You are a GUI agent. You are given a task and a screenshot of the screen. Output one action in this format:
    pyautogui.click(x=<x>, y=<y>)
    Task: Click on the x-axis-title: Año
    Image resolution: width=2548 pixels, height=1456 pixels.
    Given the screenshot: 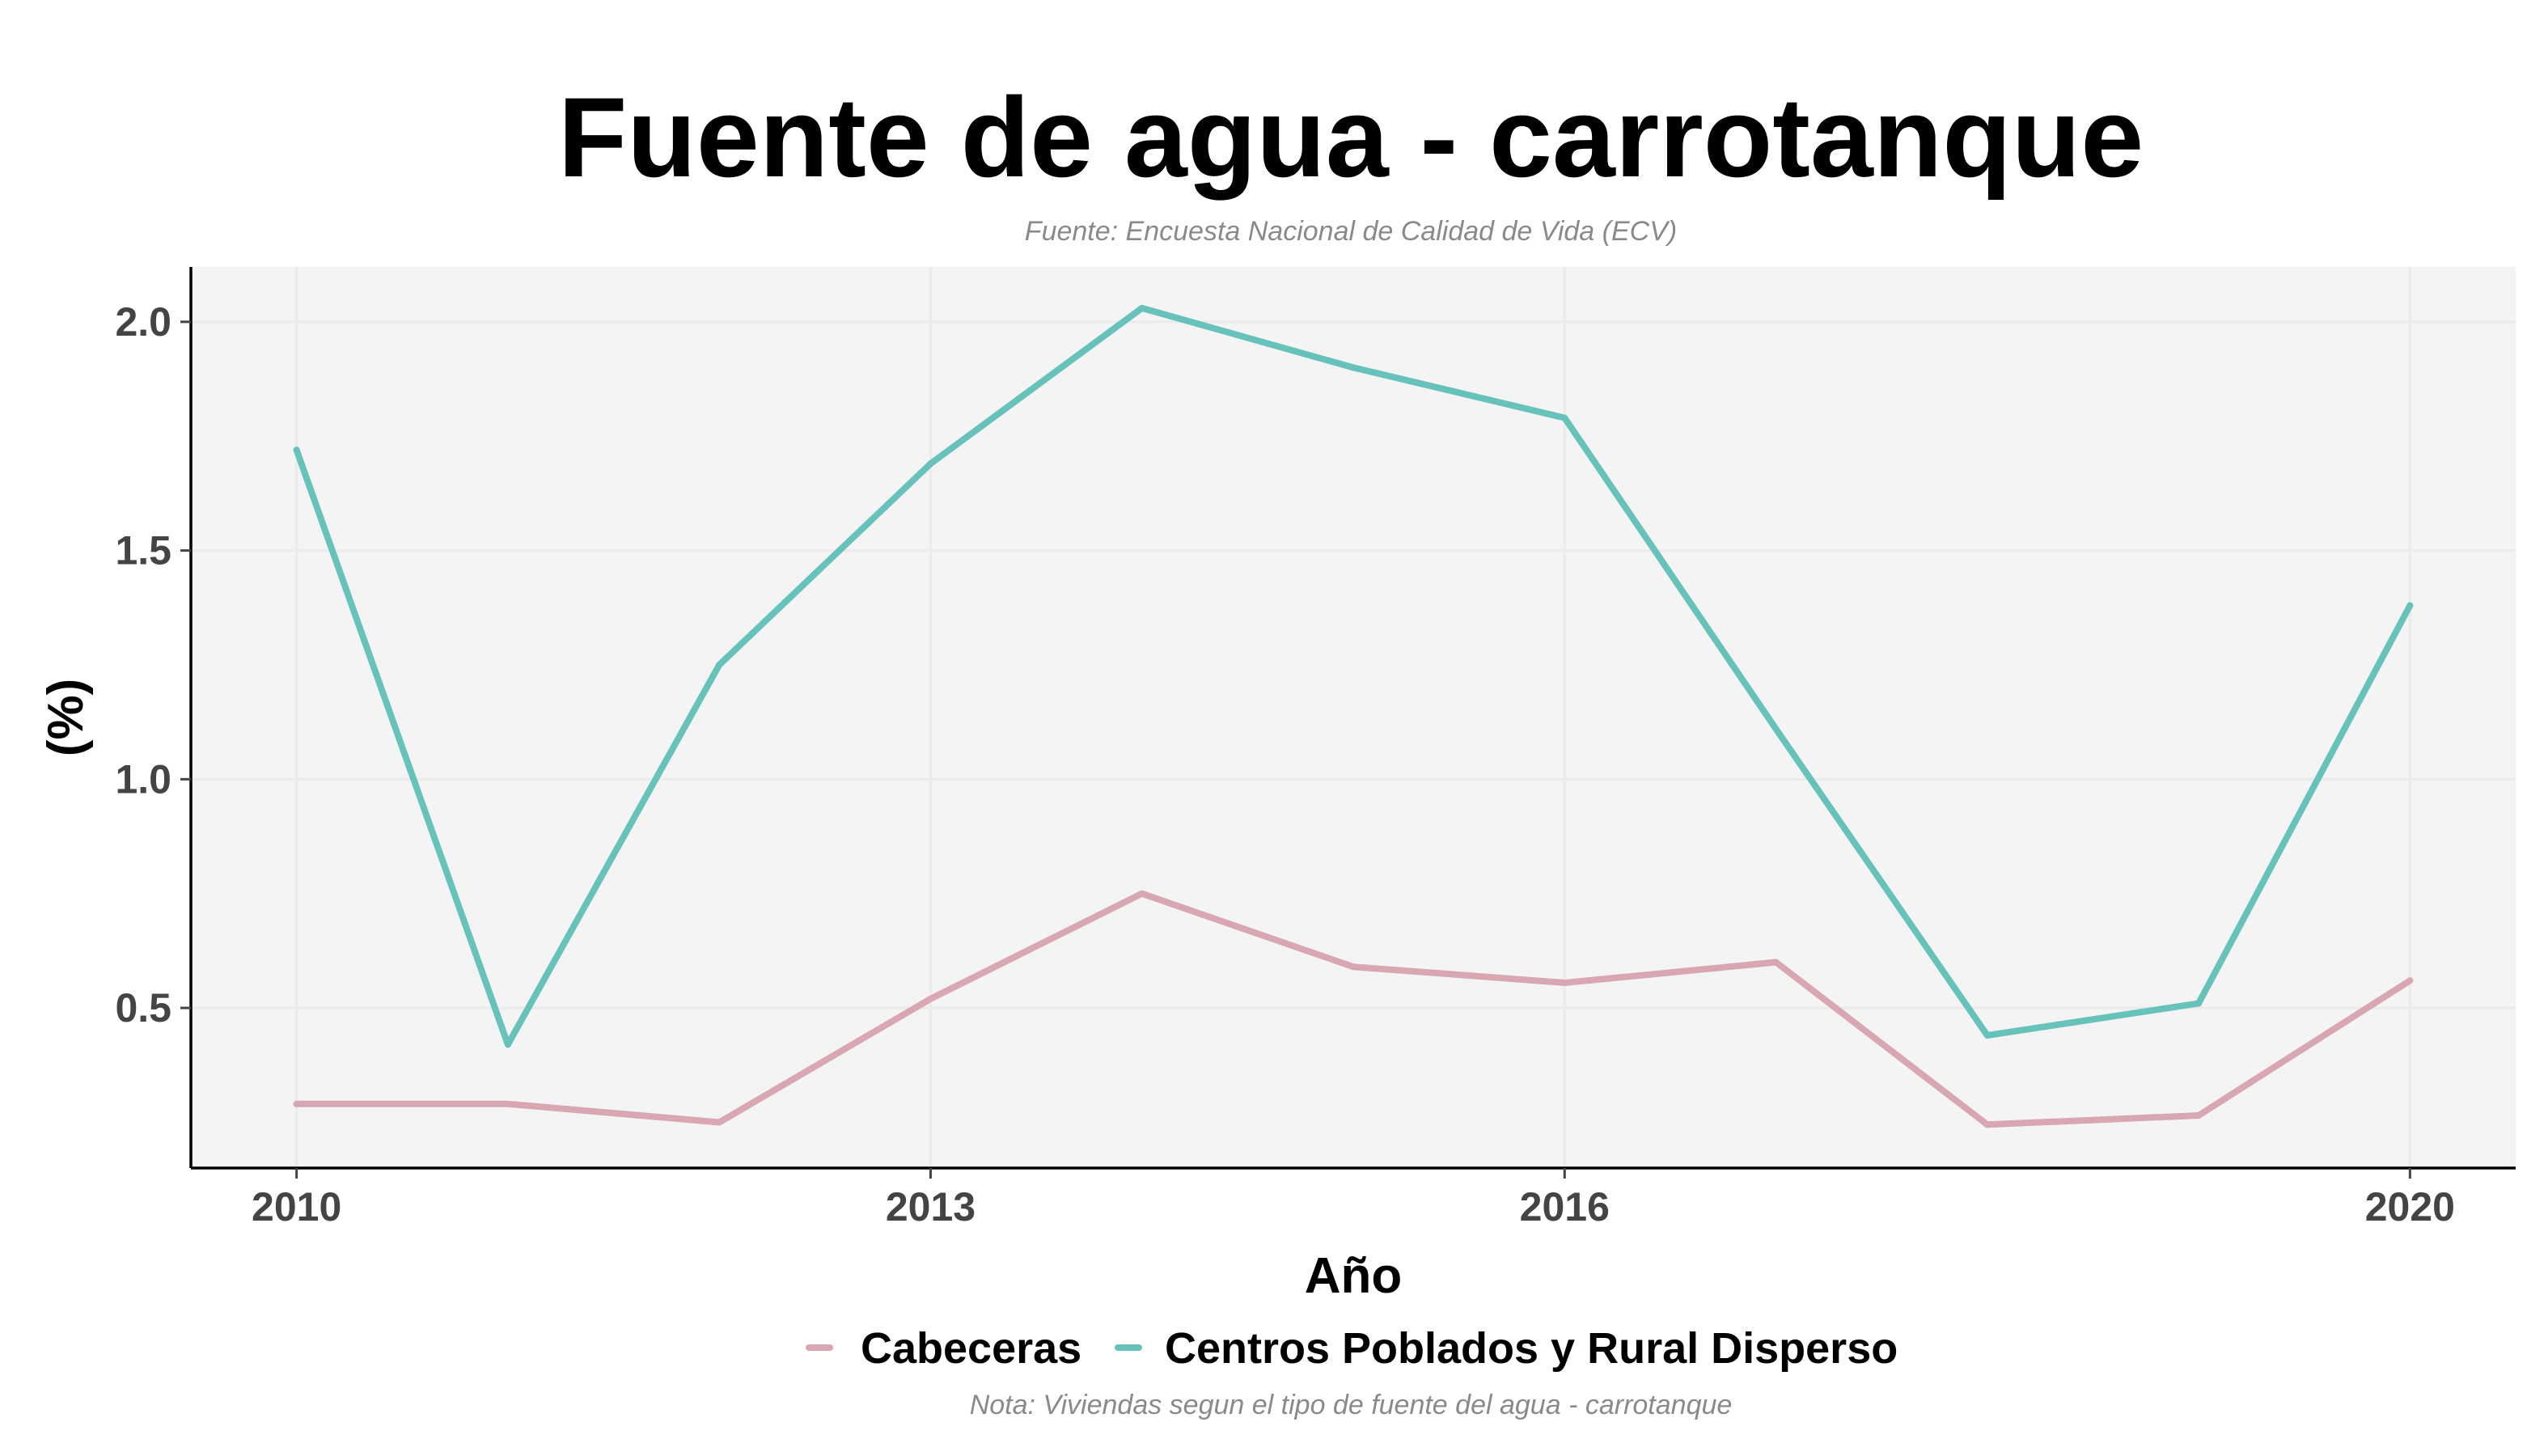 What is the action you would take?
    pyautogui.click(x=1354, y=1276)
    